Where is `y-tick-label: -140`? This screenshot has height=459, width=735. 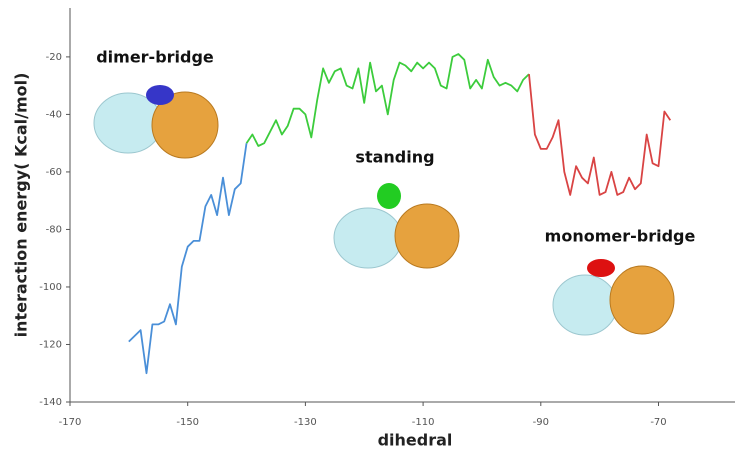 y-tick-label: -140 is located at coordinates (50, 402).